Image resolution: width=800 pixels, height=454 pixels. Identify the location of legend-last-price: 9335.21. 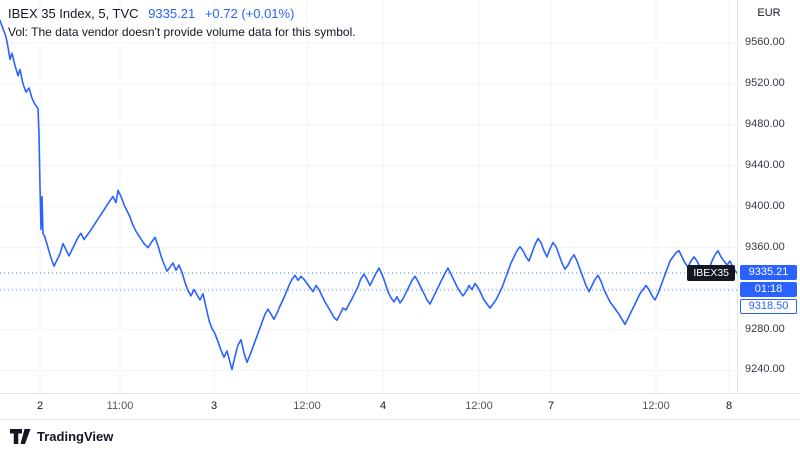
(172, 13).